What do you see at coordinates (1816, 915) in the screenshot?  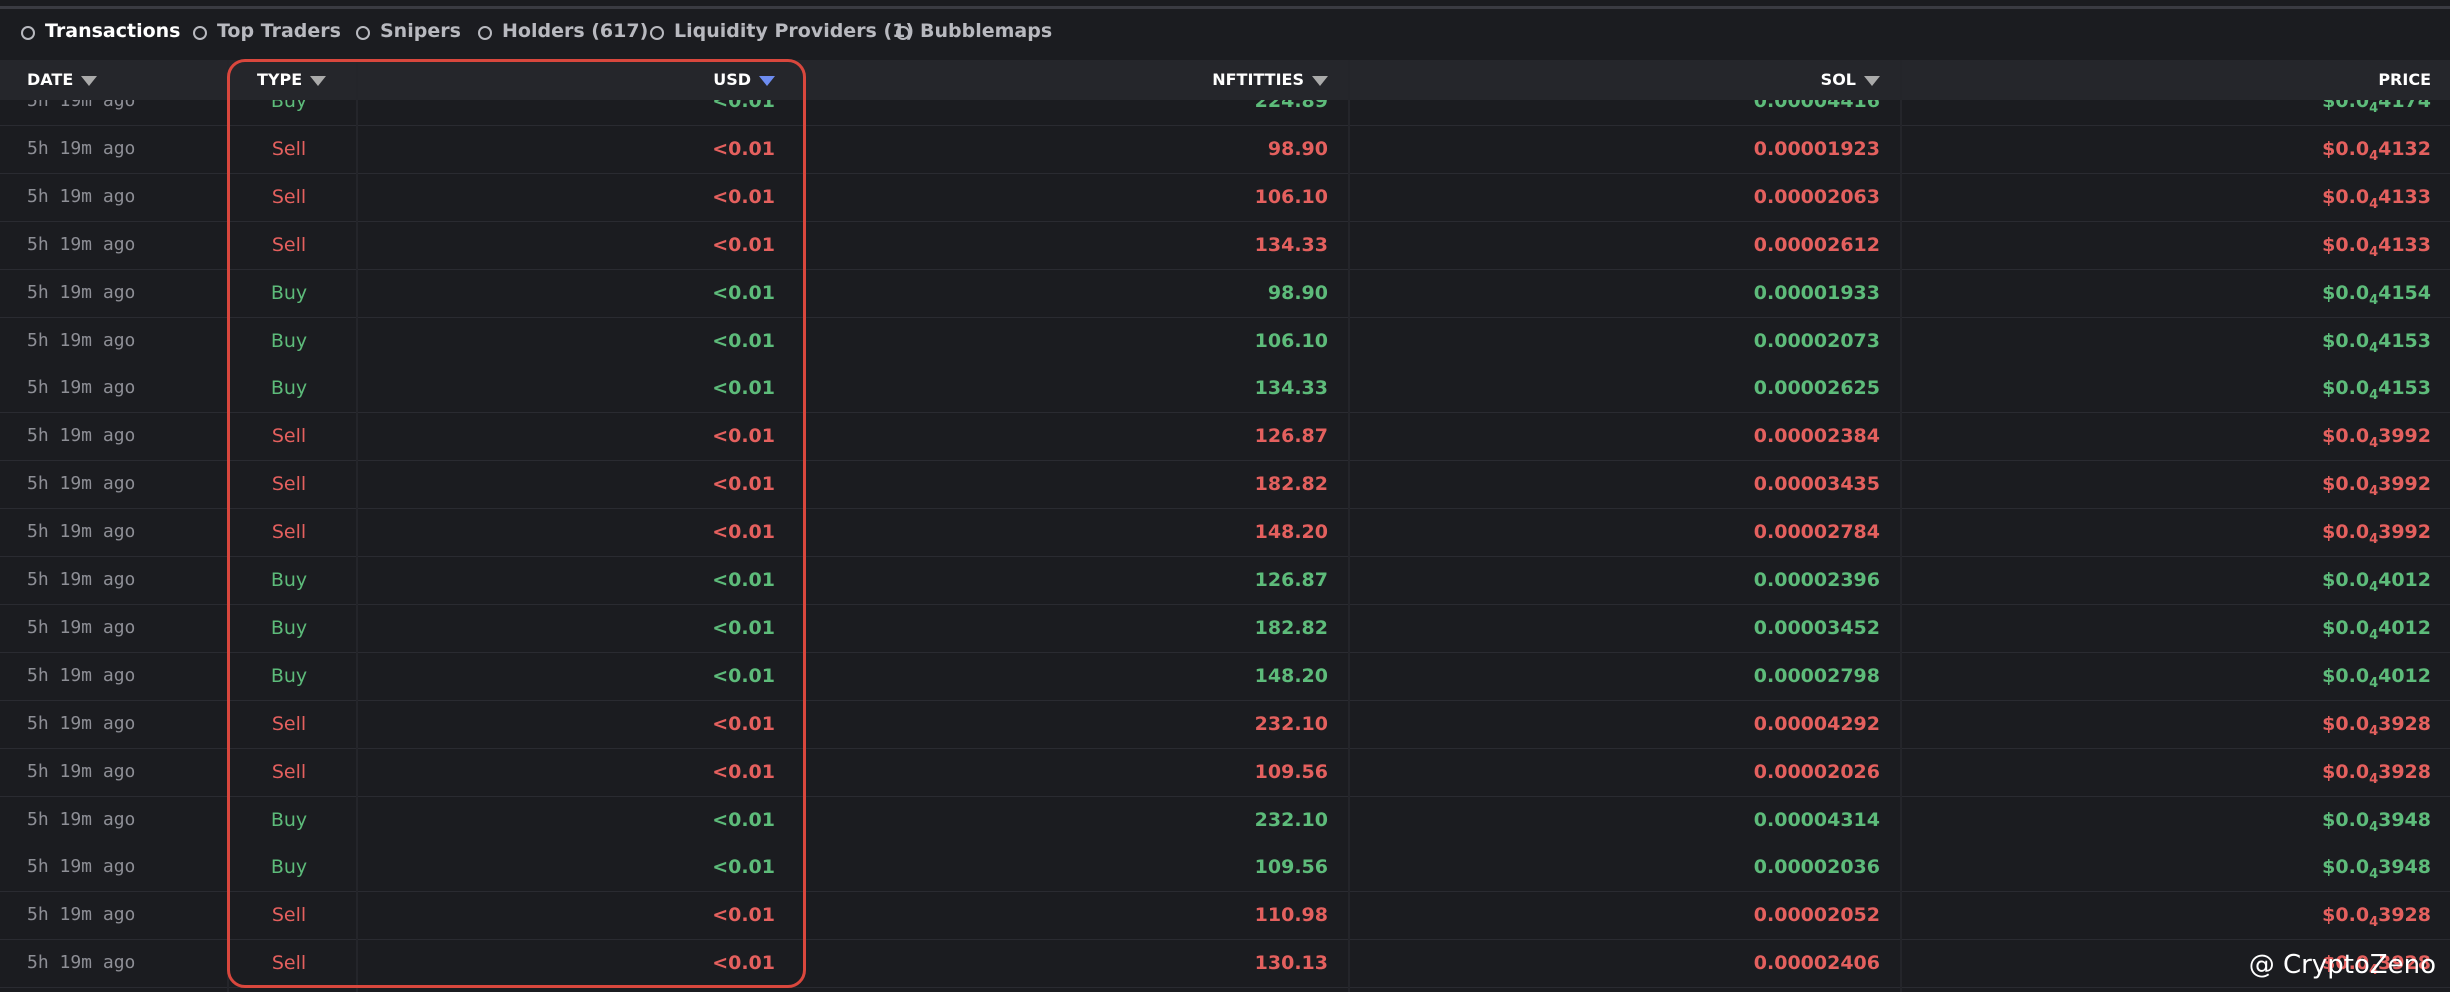 I see `sol: 0.00002052` at bounding box center [1816, 915].